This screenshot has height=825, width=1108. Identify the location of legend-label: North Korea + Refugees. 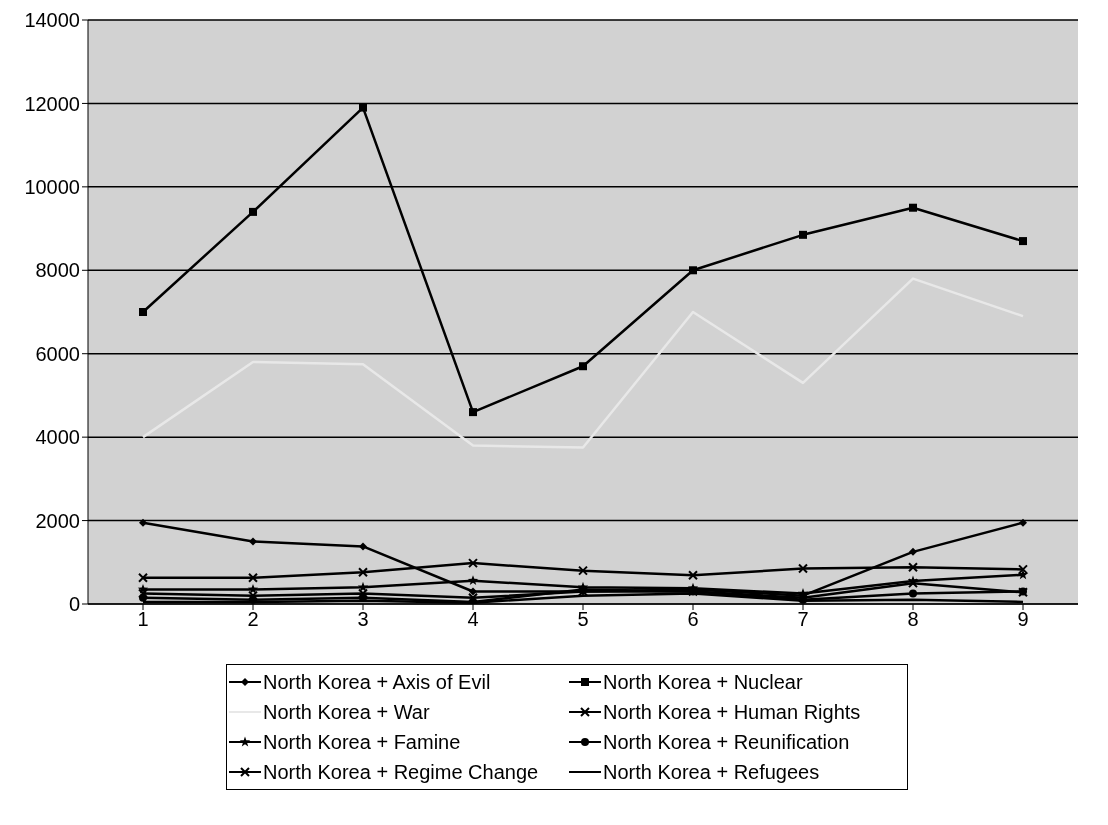
(711, 772).